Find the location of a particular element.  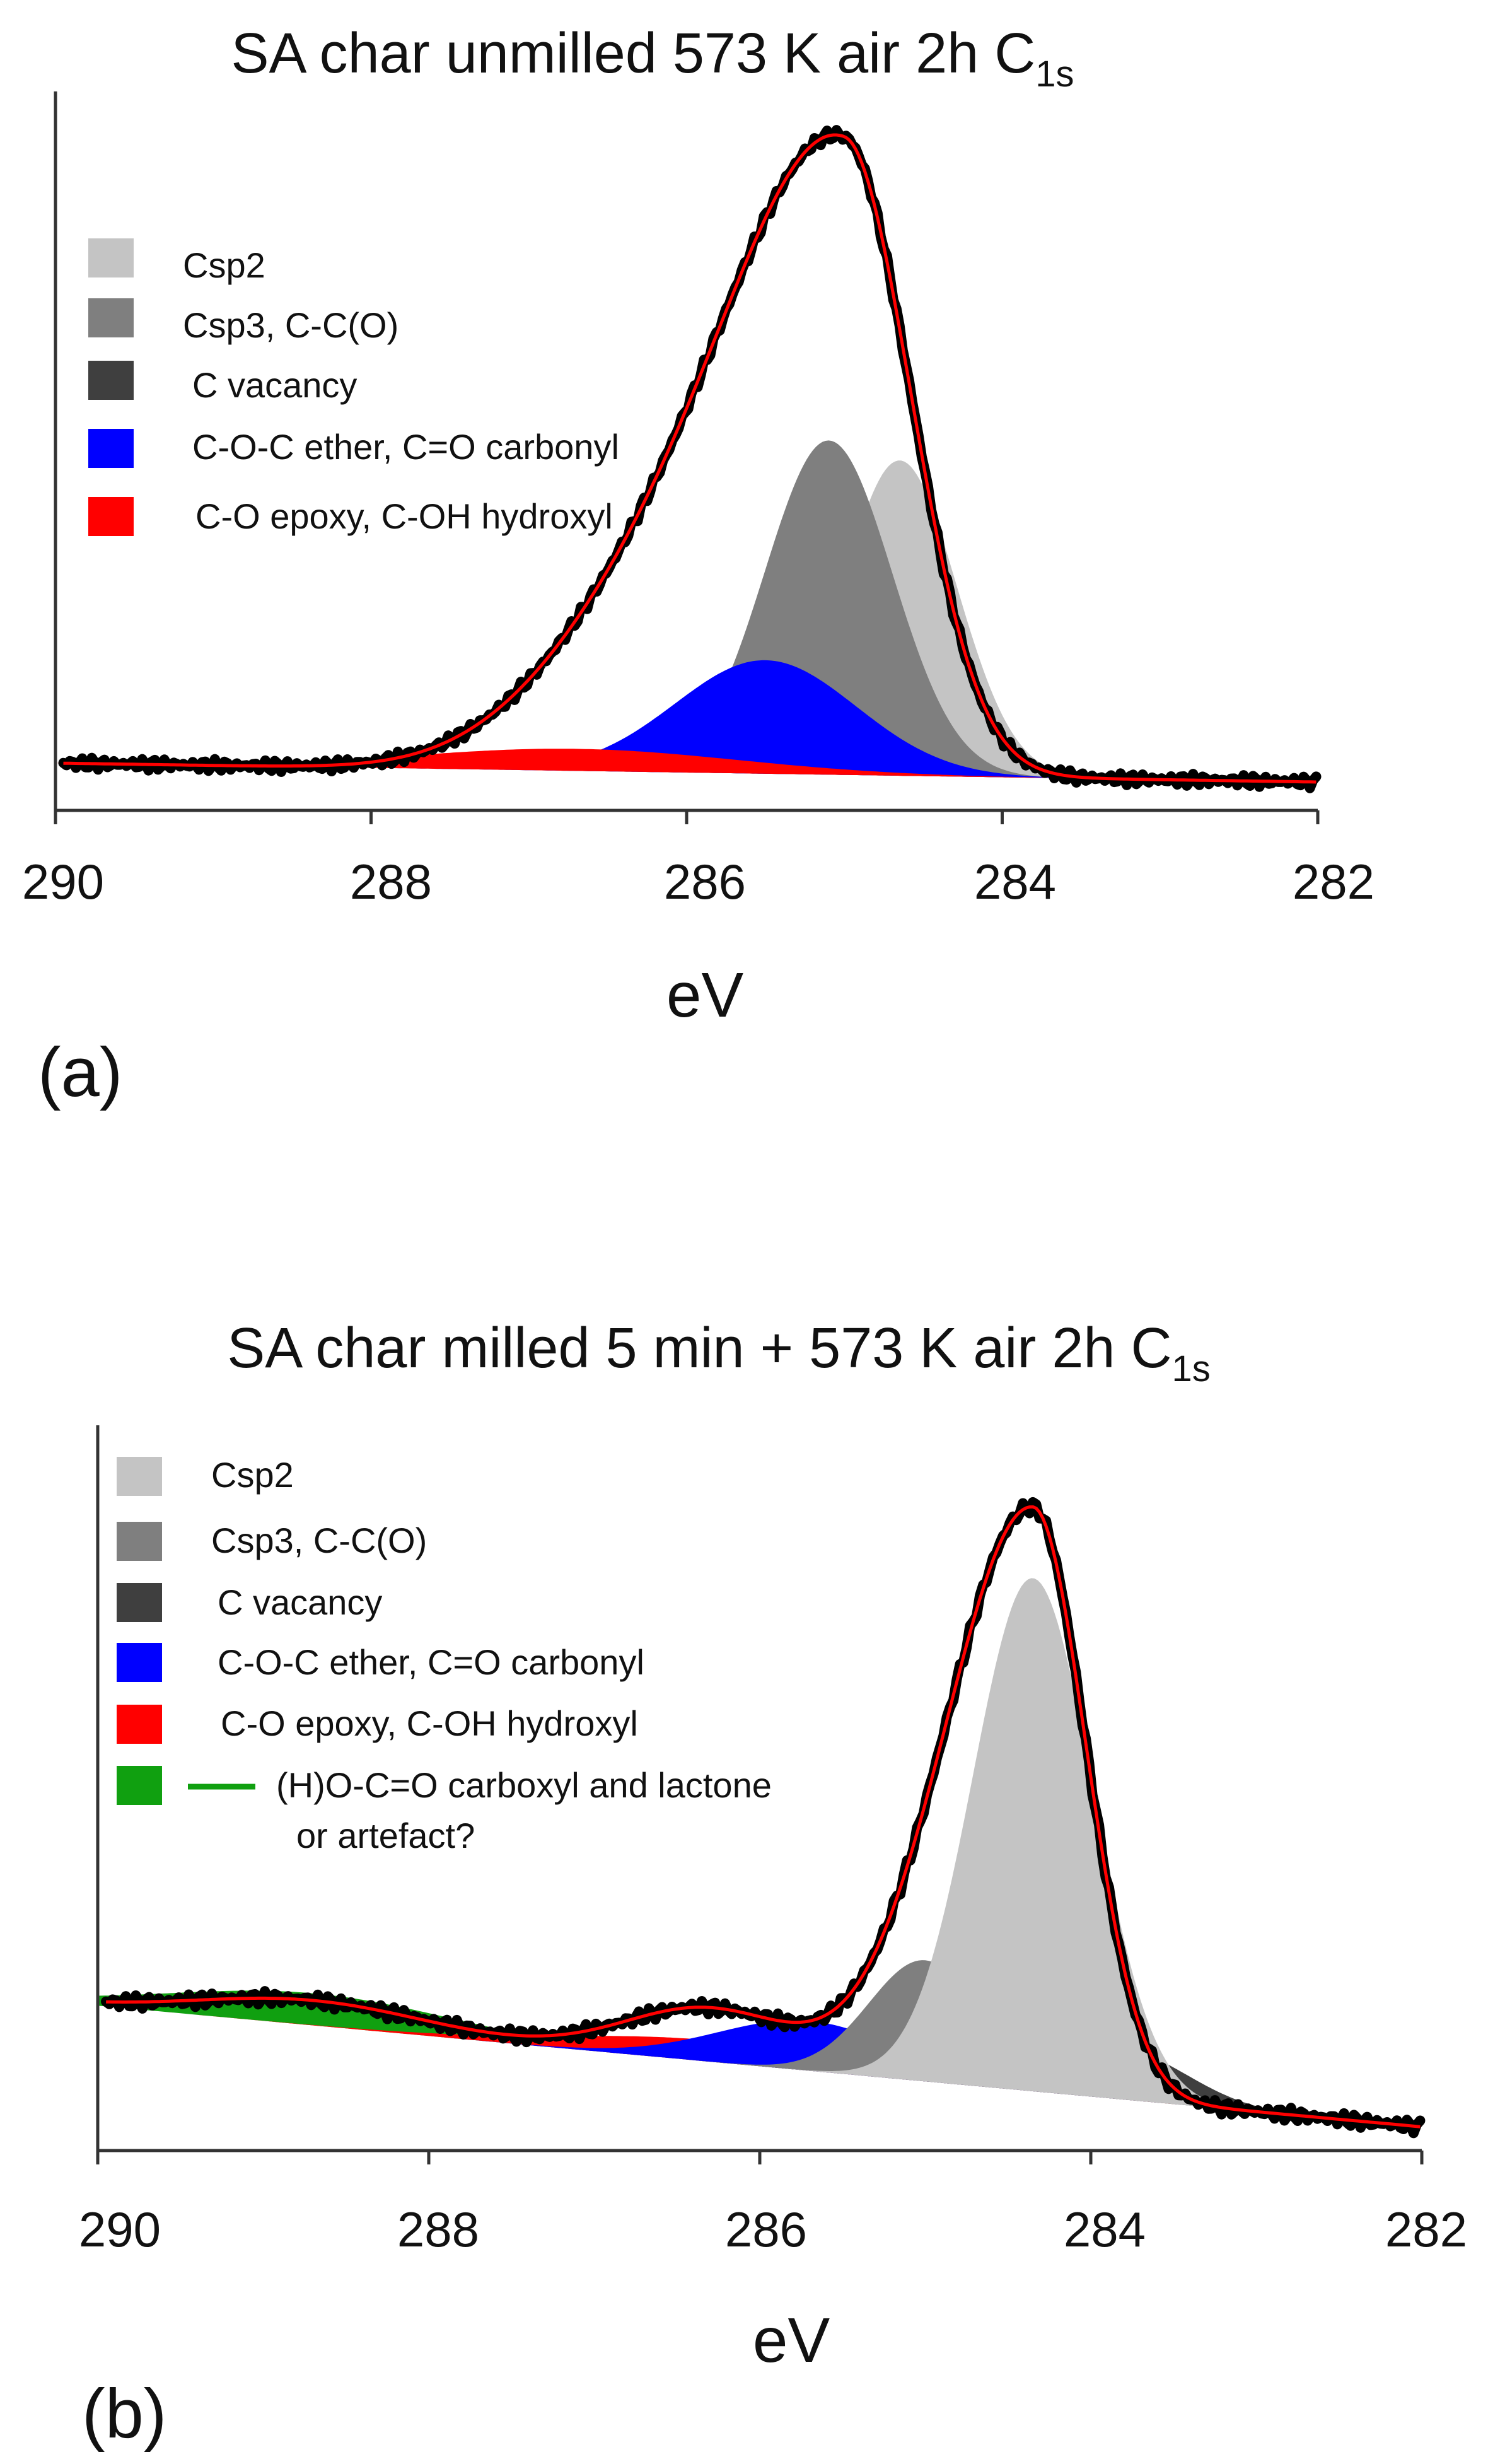

chart-a-x-tick-label-290: 290 is located at coordinates (63, 881).